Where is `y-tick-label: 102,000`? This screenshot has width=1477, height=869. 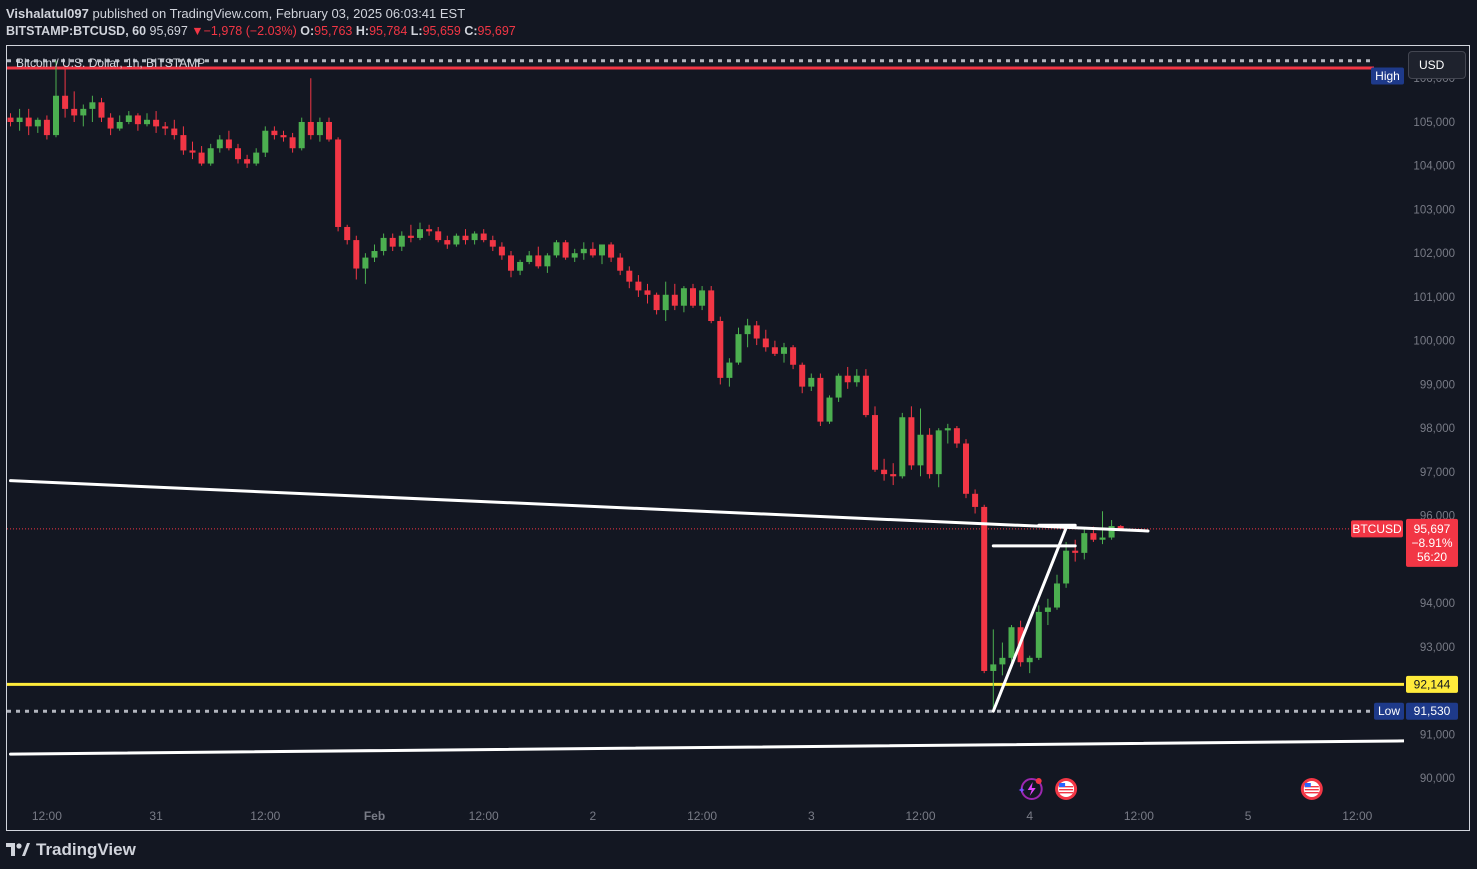
y-tick-label: 102,000 is located at coordinates (1434, 254).